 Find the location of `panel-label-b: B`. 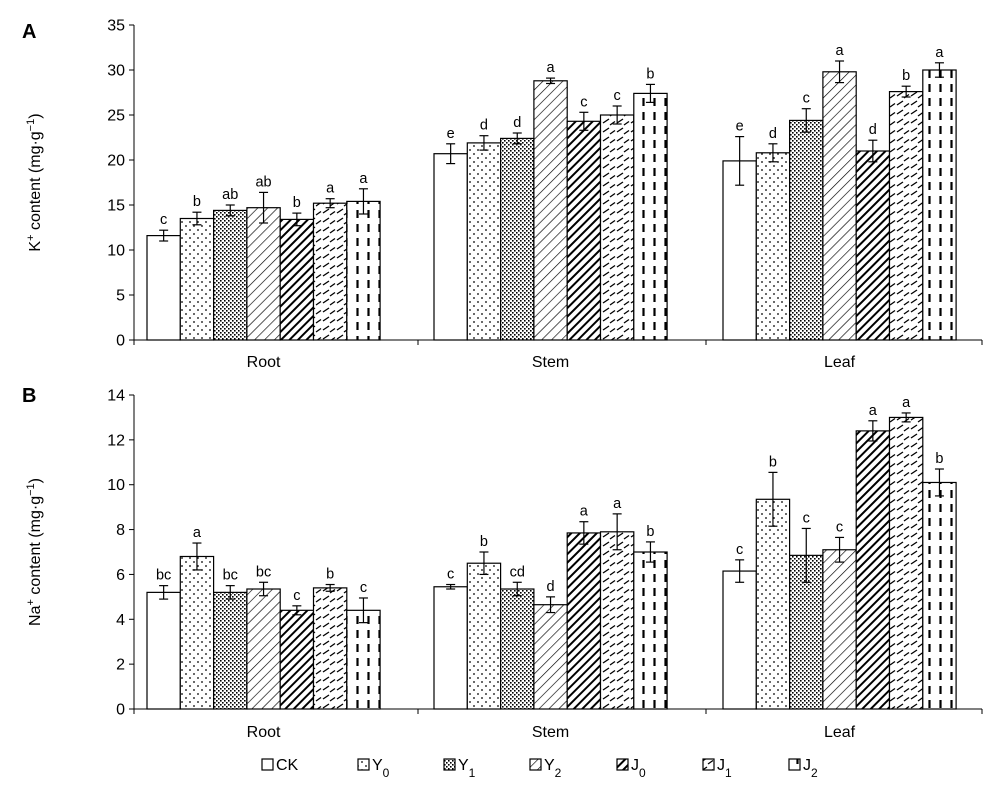

panel-label-b: B is located at coordinates (29, 396).